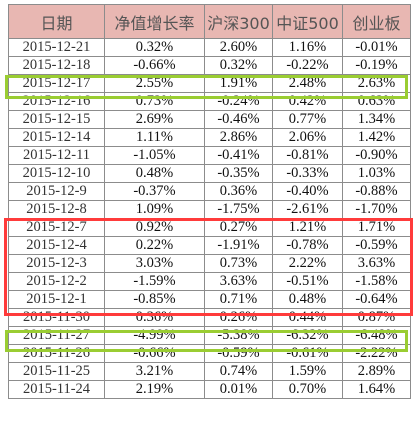 The image size is (417, 439). What do you see at coordinates (376, 371) in the screenshot?
I see `chinext-cell: 2.89%` at bounding box center [376, 371].